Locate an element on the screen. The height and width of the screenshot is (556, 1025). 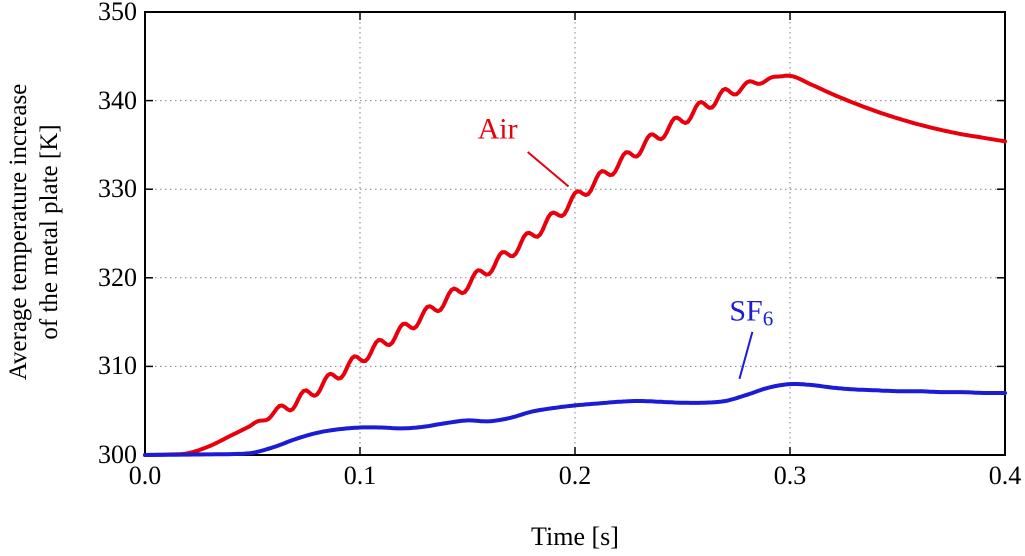
y-tick-label: 310 is located at coordinates (117, 366).